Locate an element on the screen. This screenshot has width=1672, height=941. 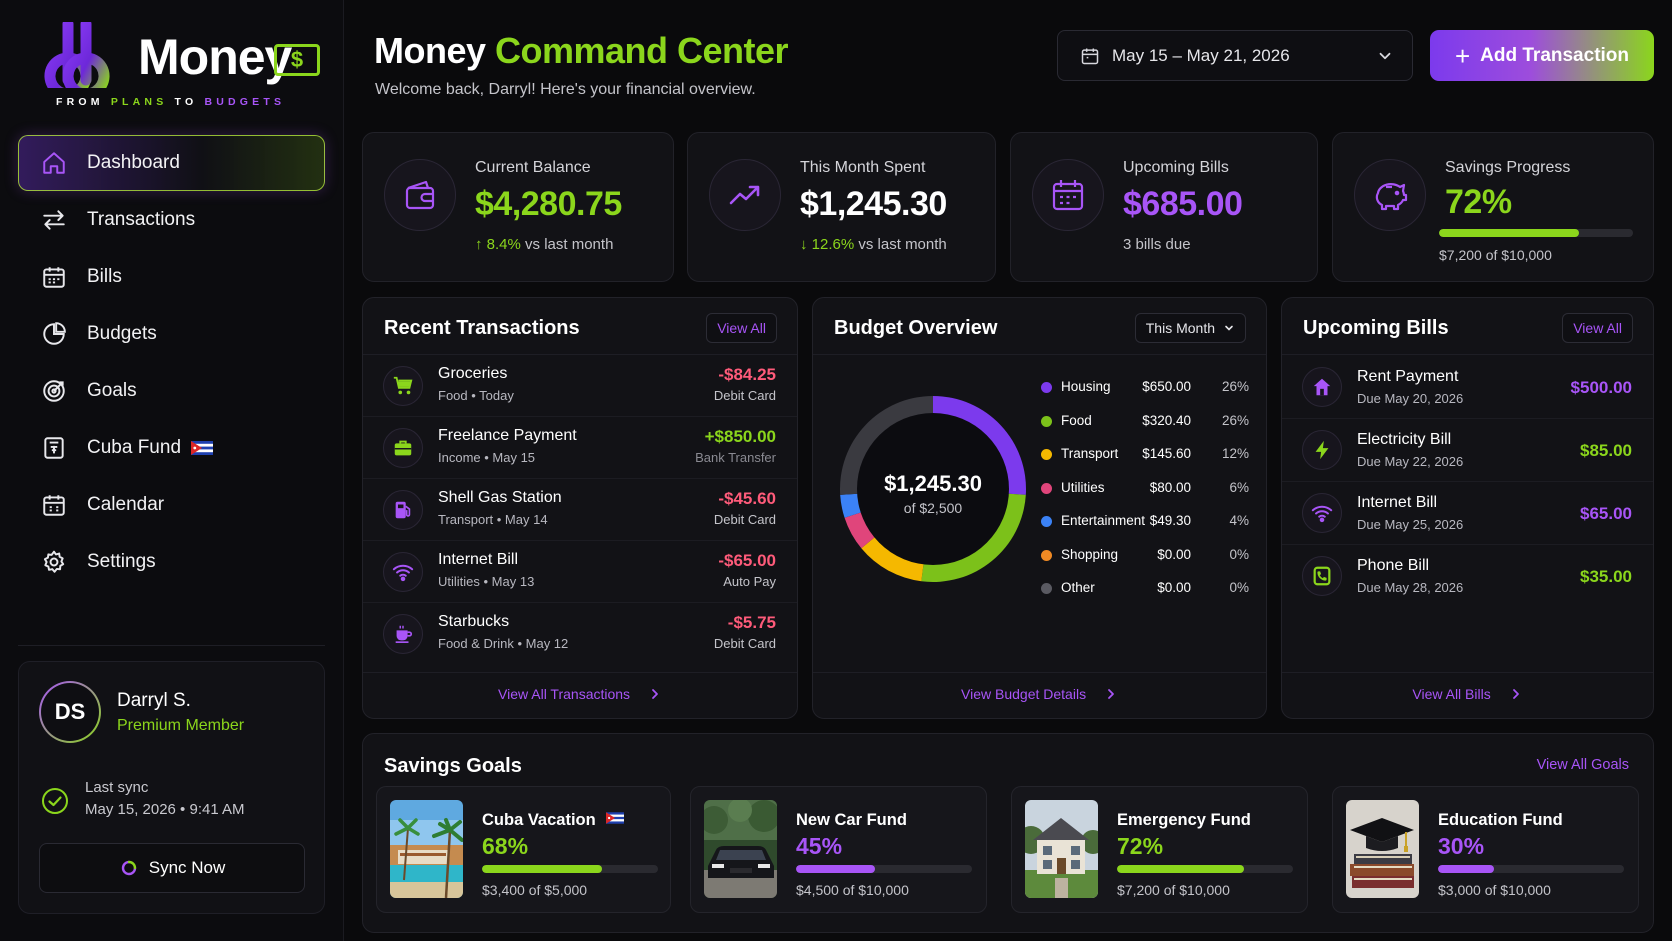
nav-item-calendar: Calendar is located at coordinates (171, 505).